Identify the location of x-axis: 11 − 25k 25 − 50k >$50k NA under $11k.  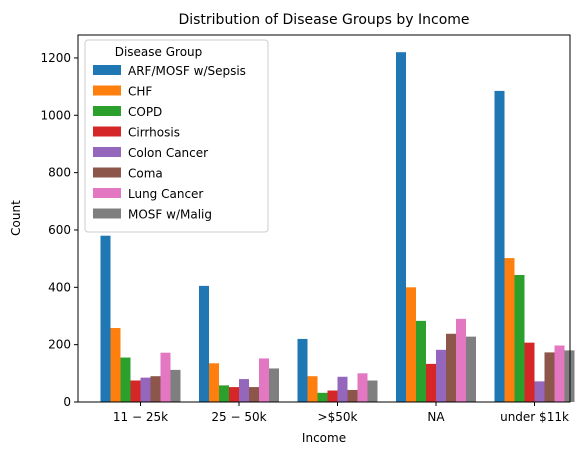
(341, 413).